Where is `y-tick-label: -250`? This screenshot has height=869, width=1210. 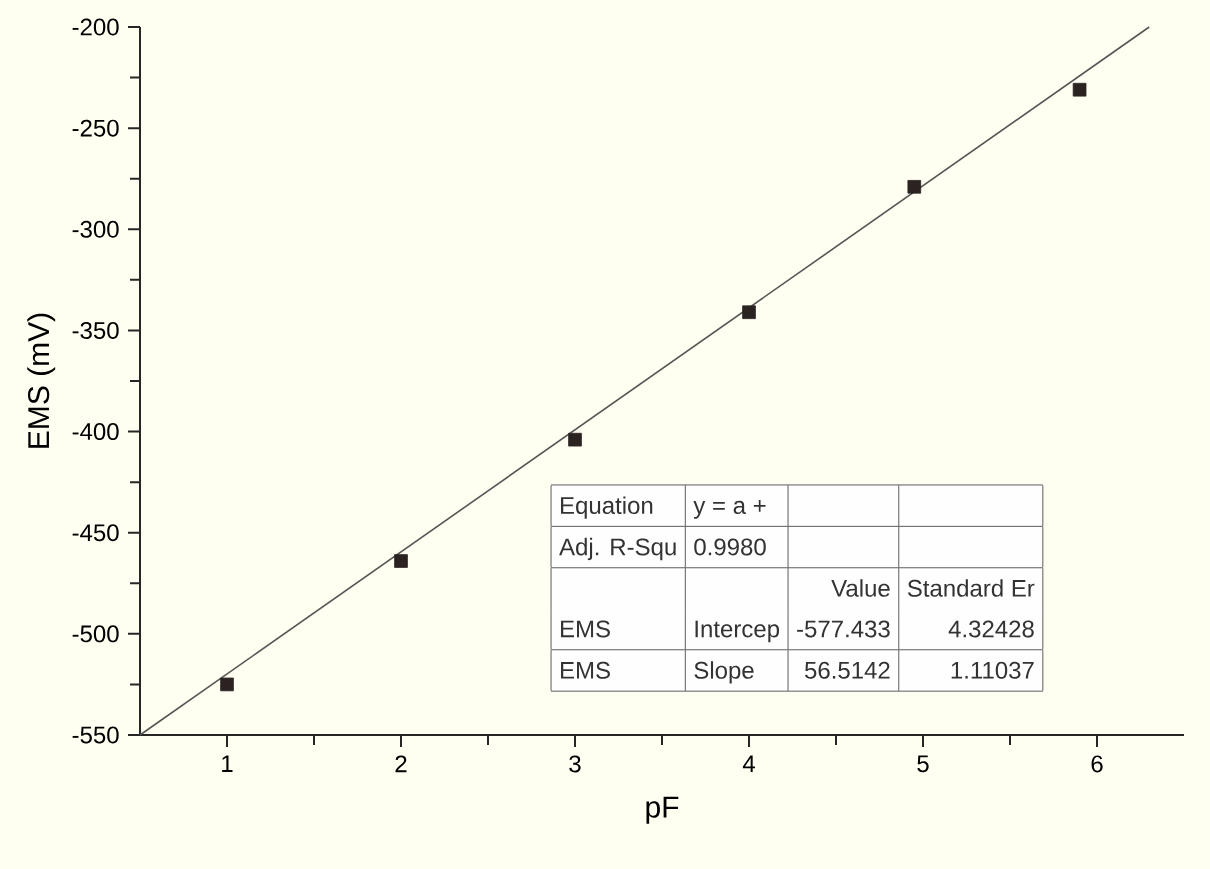 y-tick-label: -250 is located at coordinates (95, 128).